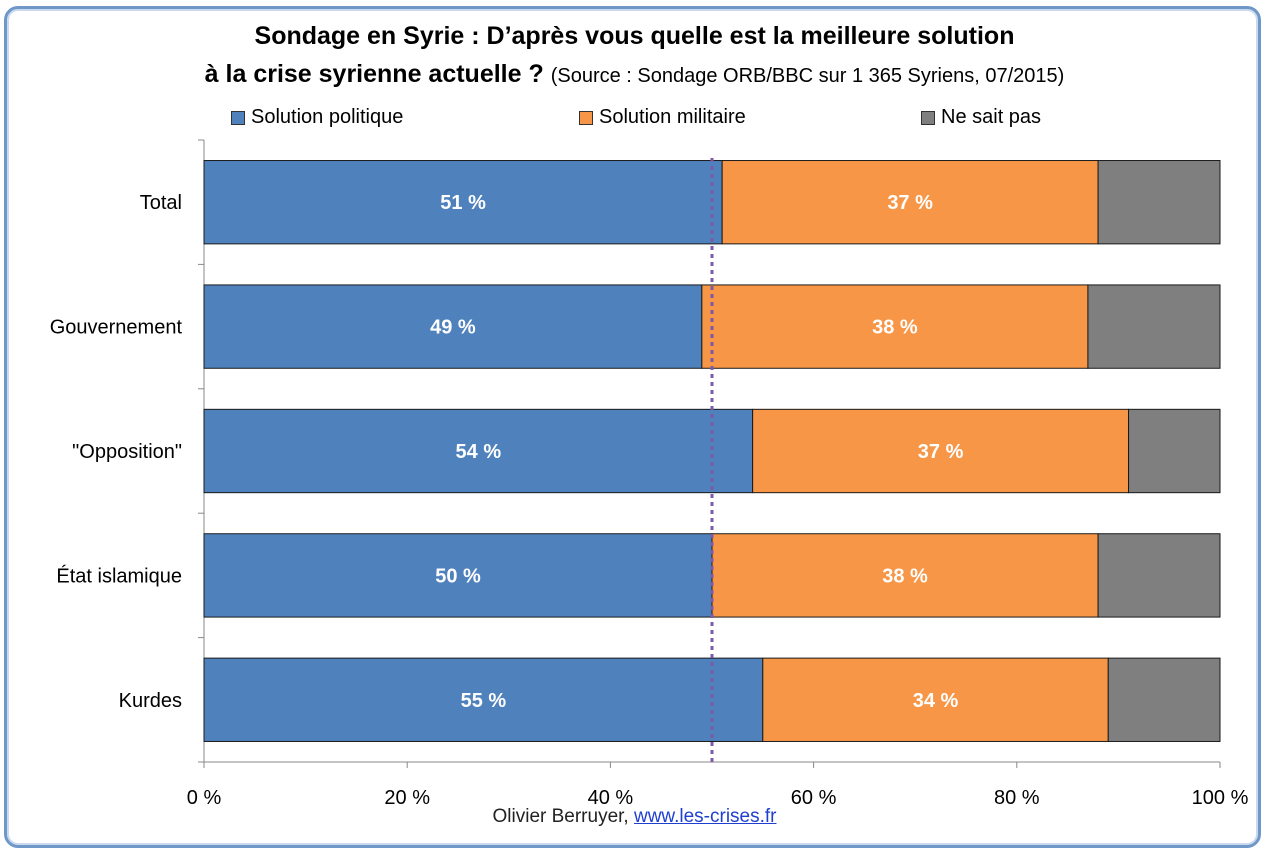  What do you see at coordinates (705, 816) in the screenshot?
I see `credit-link: www.les-crises.fr` at bounding box center [705, 816].